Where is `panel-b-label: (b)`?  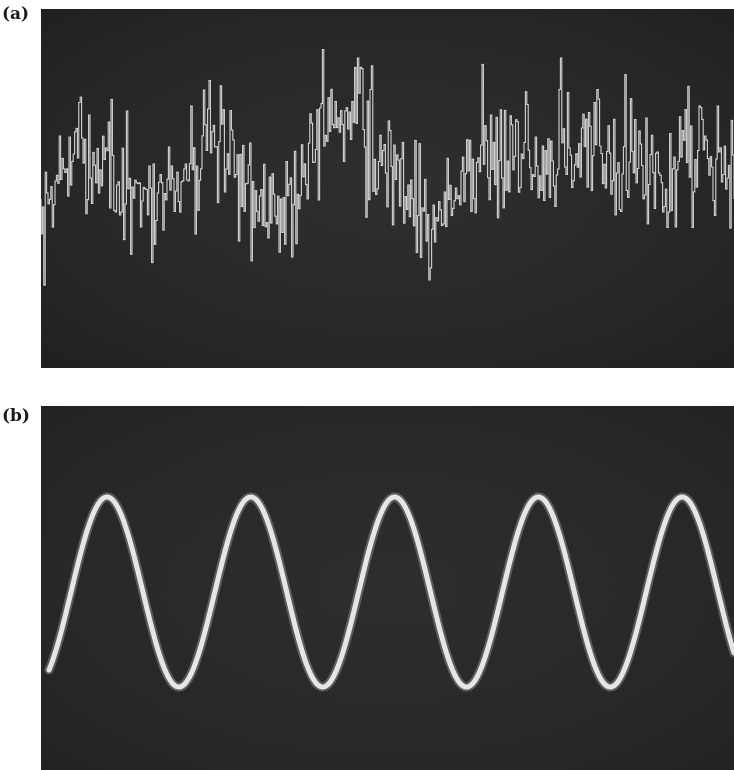
panel-b-label: (b) is located at coordinates (16, 416).